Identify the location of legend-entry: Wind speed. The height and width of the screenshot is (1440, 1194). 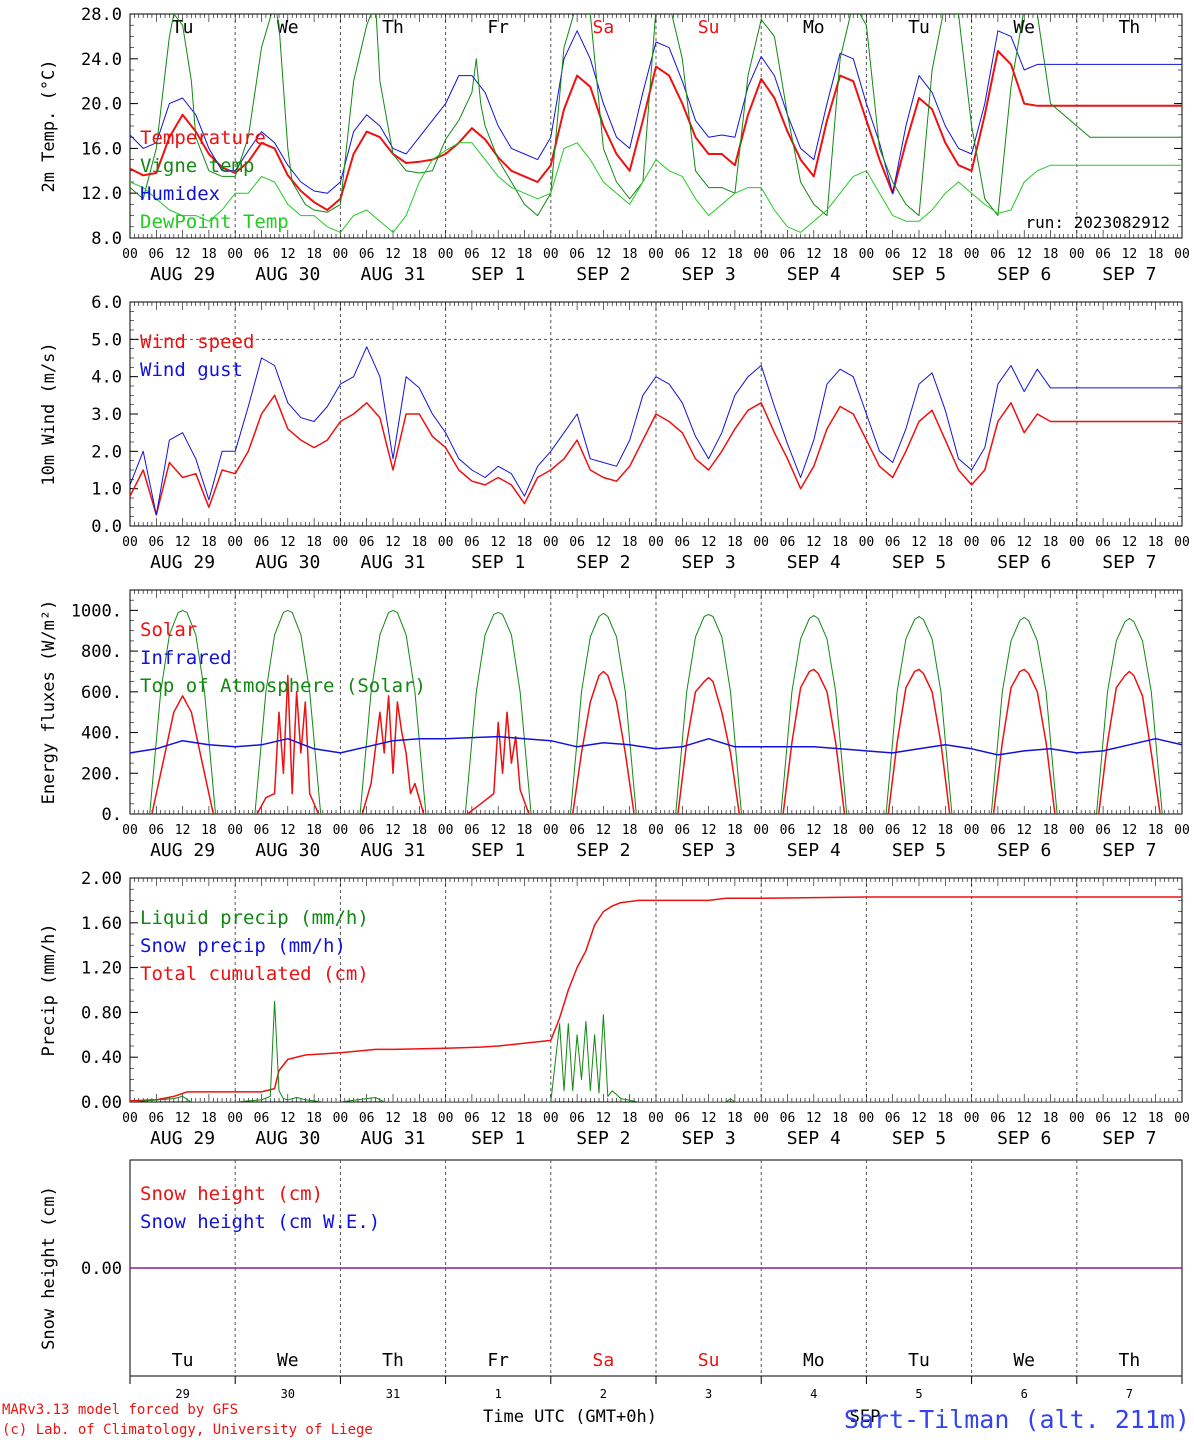
(197, 342).